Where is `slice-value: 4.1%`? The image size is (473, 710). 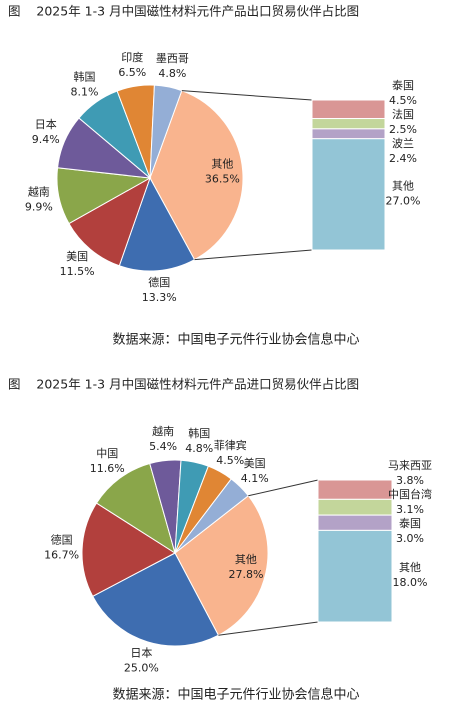 slice-value: 4.1% is located at coordinates (255, 478).